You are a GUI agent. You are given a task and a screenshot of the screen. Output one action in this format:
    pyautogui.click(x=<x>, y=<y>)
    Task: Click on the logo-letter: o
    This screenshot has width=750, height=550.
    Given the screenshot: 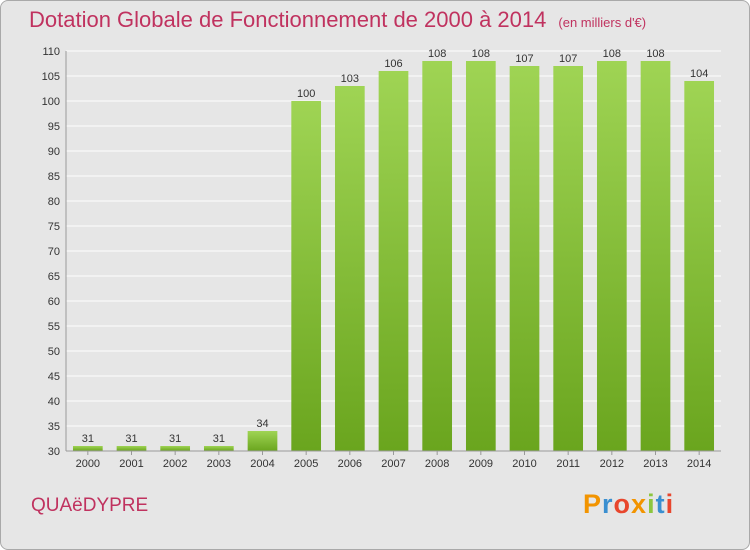 What is the action you would take?
    pyautogui.click(x=622, y=504)
    